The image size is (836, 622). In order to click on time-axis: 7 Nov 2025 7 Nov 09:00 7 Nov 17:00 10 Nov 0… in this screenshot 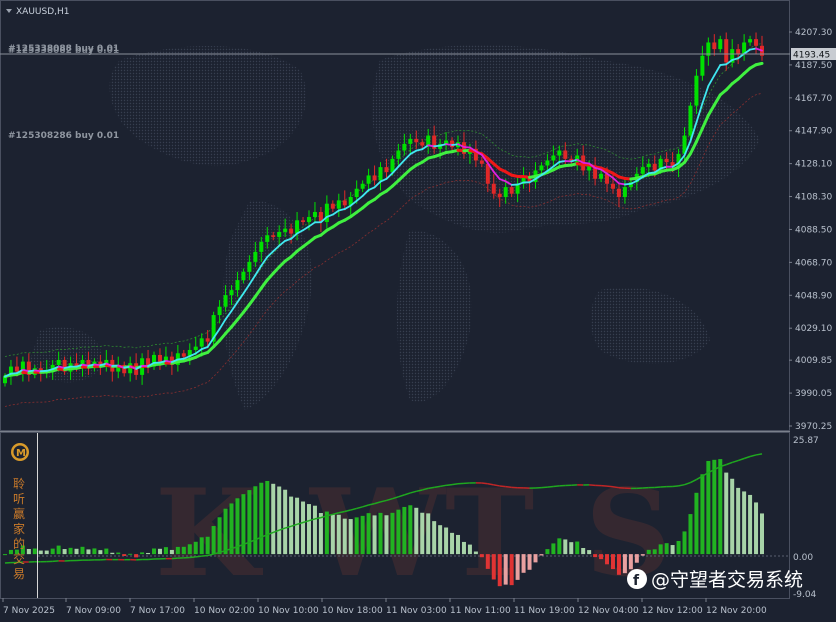, I will do `click(384, 607)`.